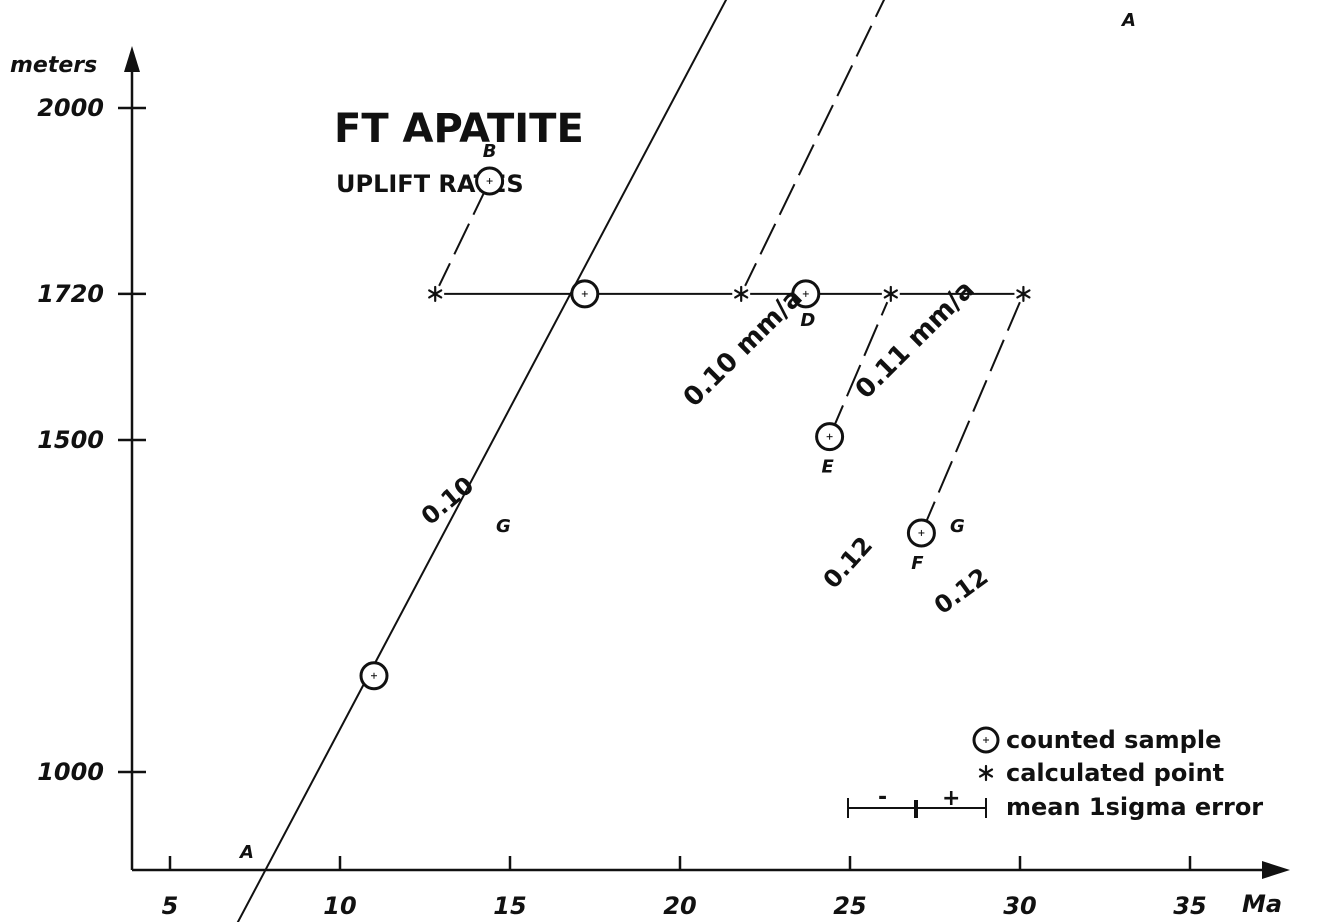 The height and width of the screenshot is (922, 1340). What do you see at coordinates (1262, 904) in the screenshot?
I see `x-axis-label: Ma` at bounding box center [1262, 904].